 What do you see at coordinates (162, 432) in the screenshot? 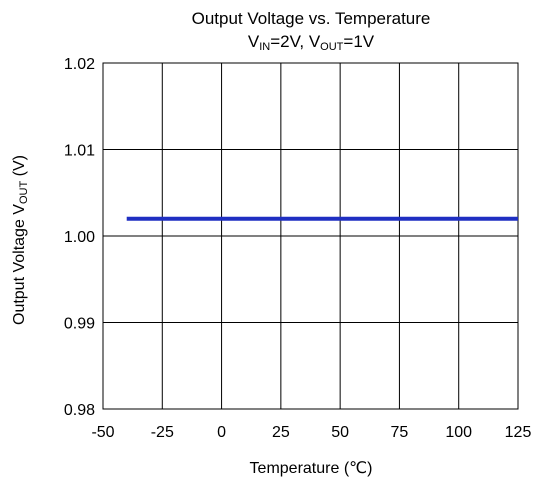
I see `x-tick-label: -25` at bounding box center [162, 432].